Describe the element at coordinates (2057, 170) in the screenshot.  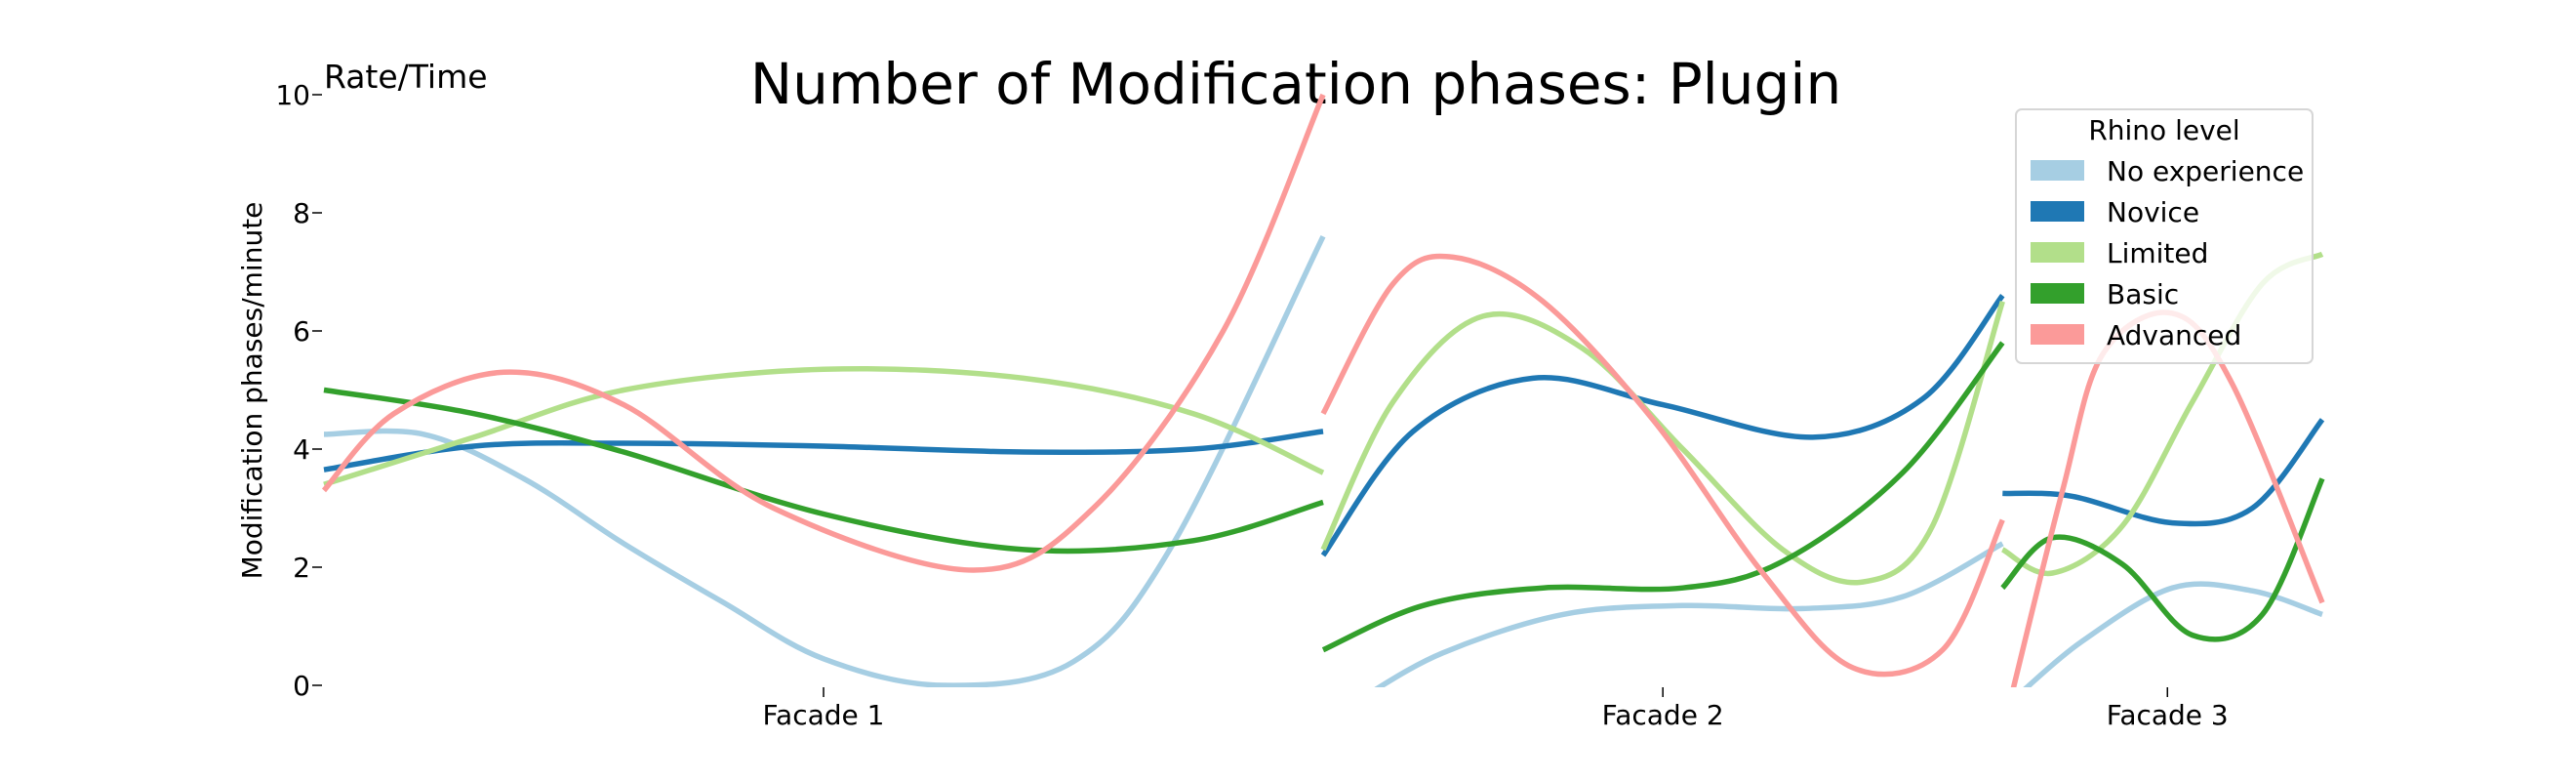
I see `legend-swatch-no-experience` at that location.